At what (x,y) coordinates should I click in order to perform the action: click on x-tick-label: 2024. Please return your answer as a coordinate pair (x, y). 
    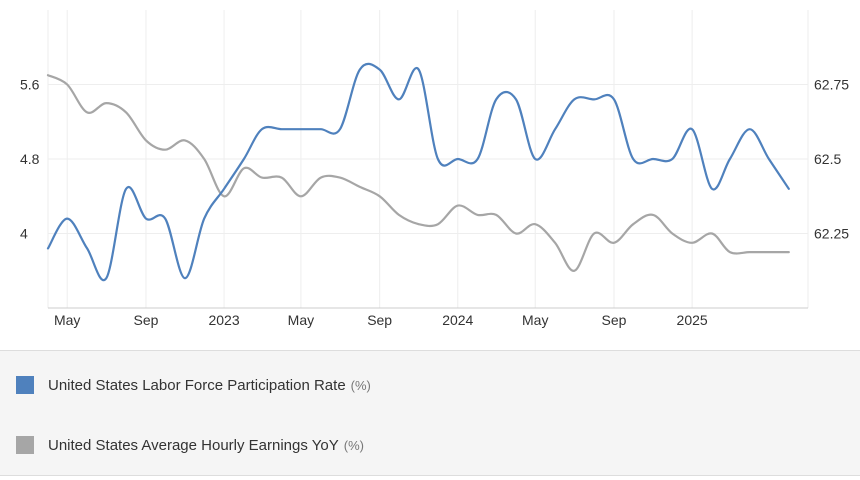
    Looking at the image, I should click on (457, 320).